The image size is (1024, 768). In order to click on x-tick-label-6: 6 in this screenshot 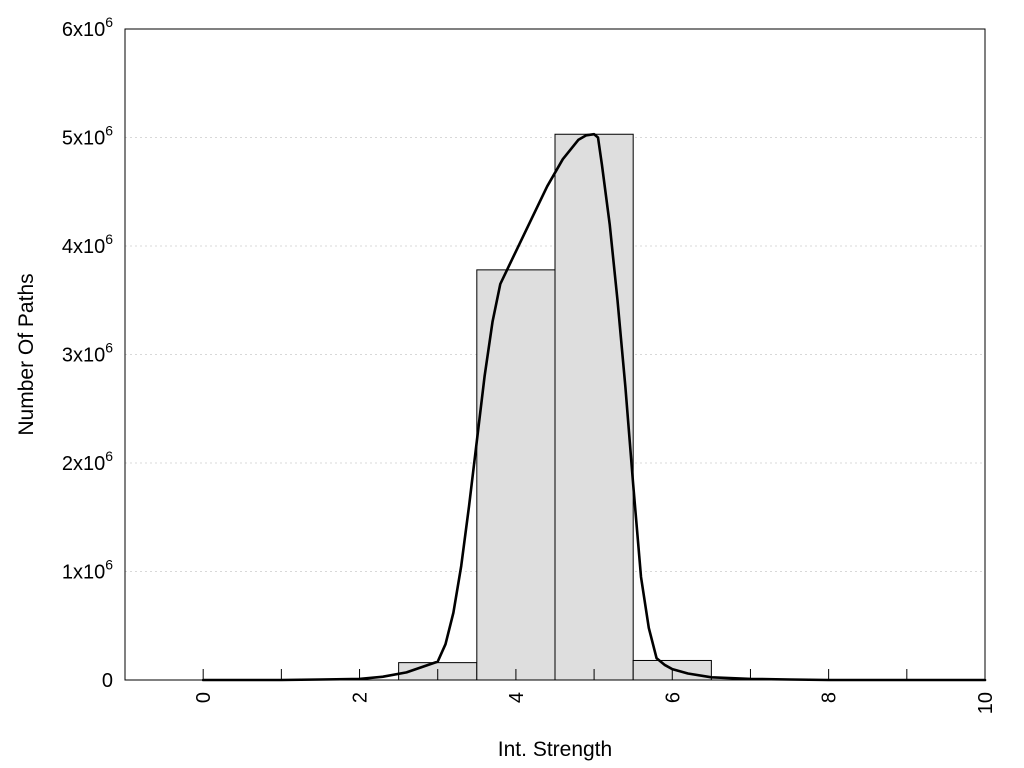, I will do `click(673, 697)`.